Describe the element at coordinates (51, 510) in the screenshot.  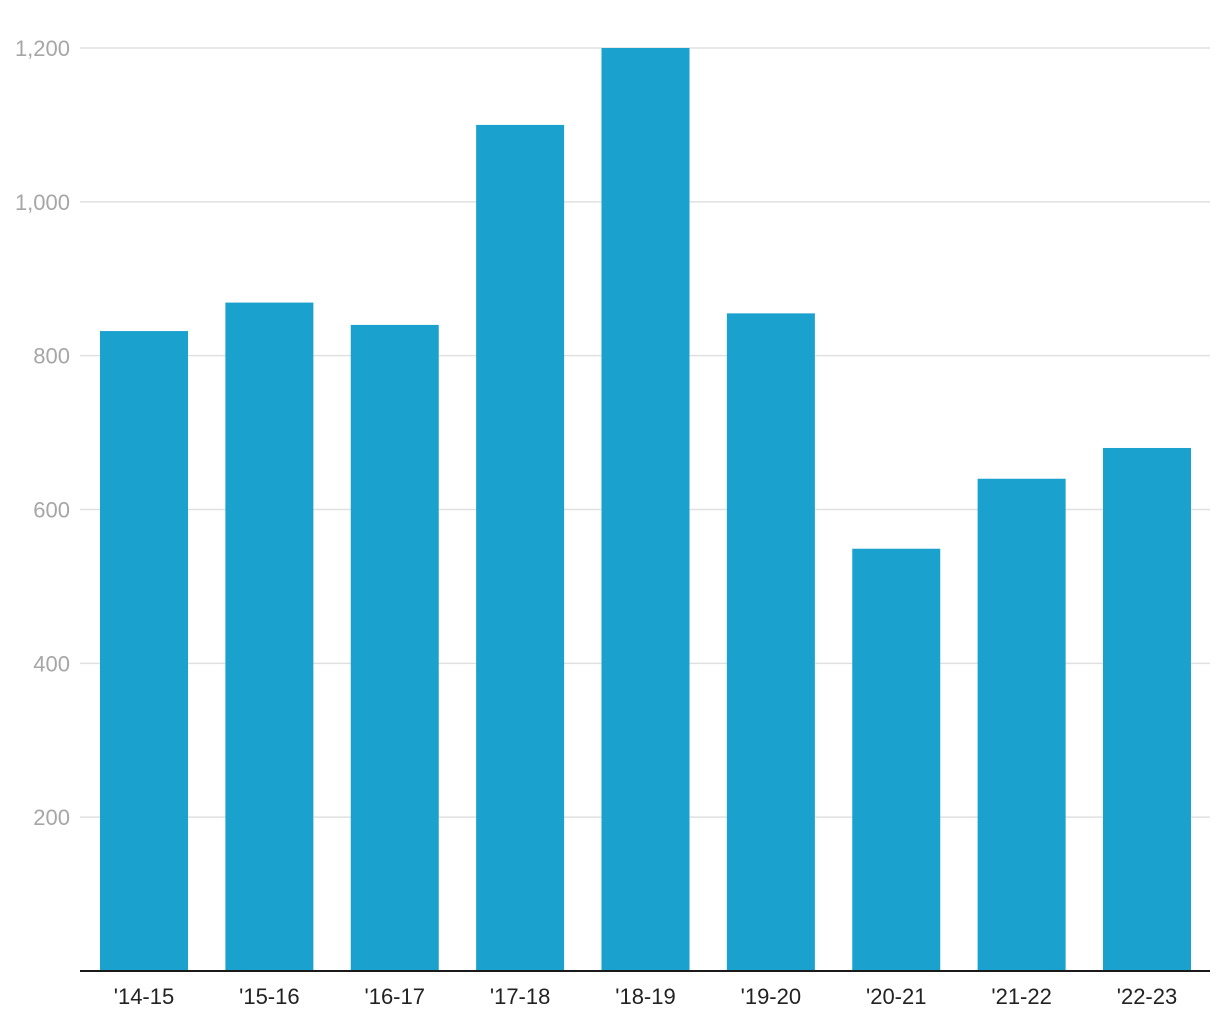
I see `y-tick-label: 600` at that location.